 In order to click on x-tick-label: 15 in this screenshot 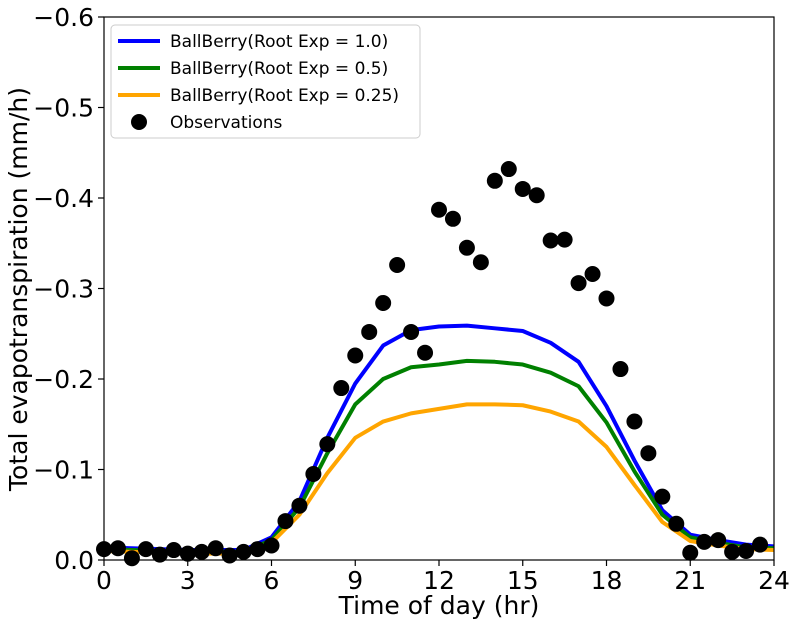, I will do `click(523, 580)`.